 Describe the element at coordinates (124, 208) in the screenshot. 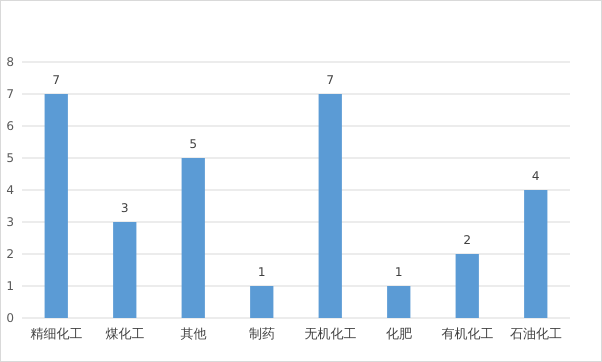

I see `data-label: 3` at that location.